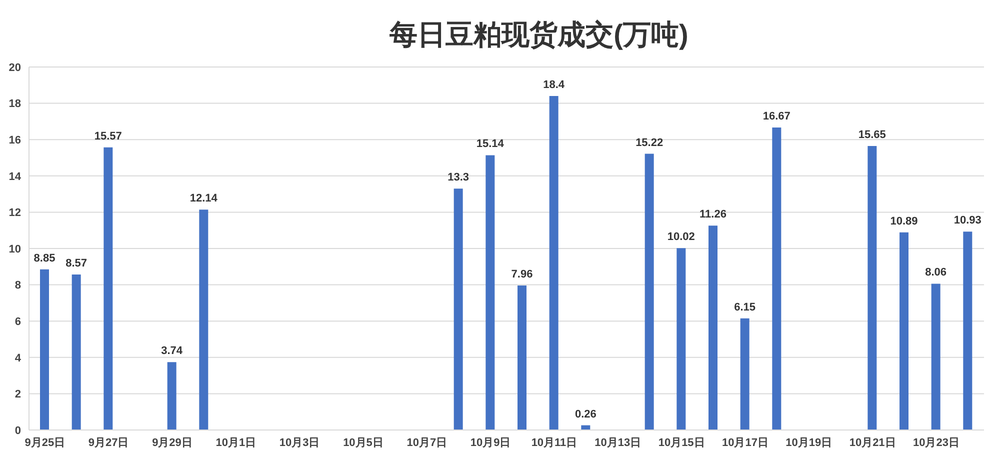 The height and width of the screenshot is (460, 998). I want to click on x-tick-label: 10月11日, so click(554, 442).